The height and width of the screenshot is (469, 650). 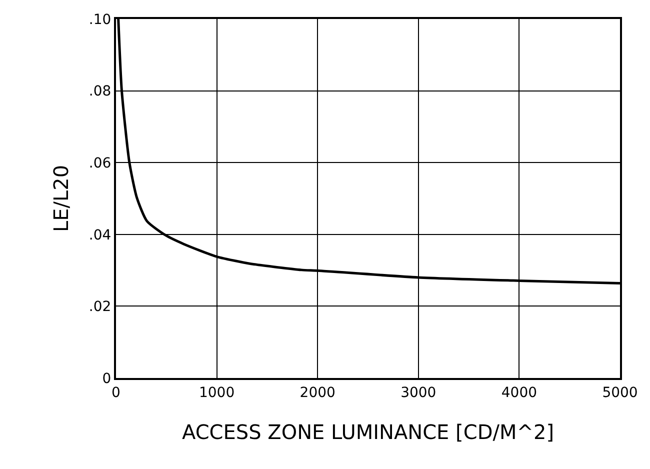 What do you see at coordinates (368, 432) in the screenshot?
I see `x-axis-title: ACCESS ZONE LUMINANCE [CD/M^2]` at bounding box center [368, 432].